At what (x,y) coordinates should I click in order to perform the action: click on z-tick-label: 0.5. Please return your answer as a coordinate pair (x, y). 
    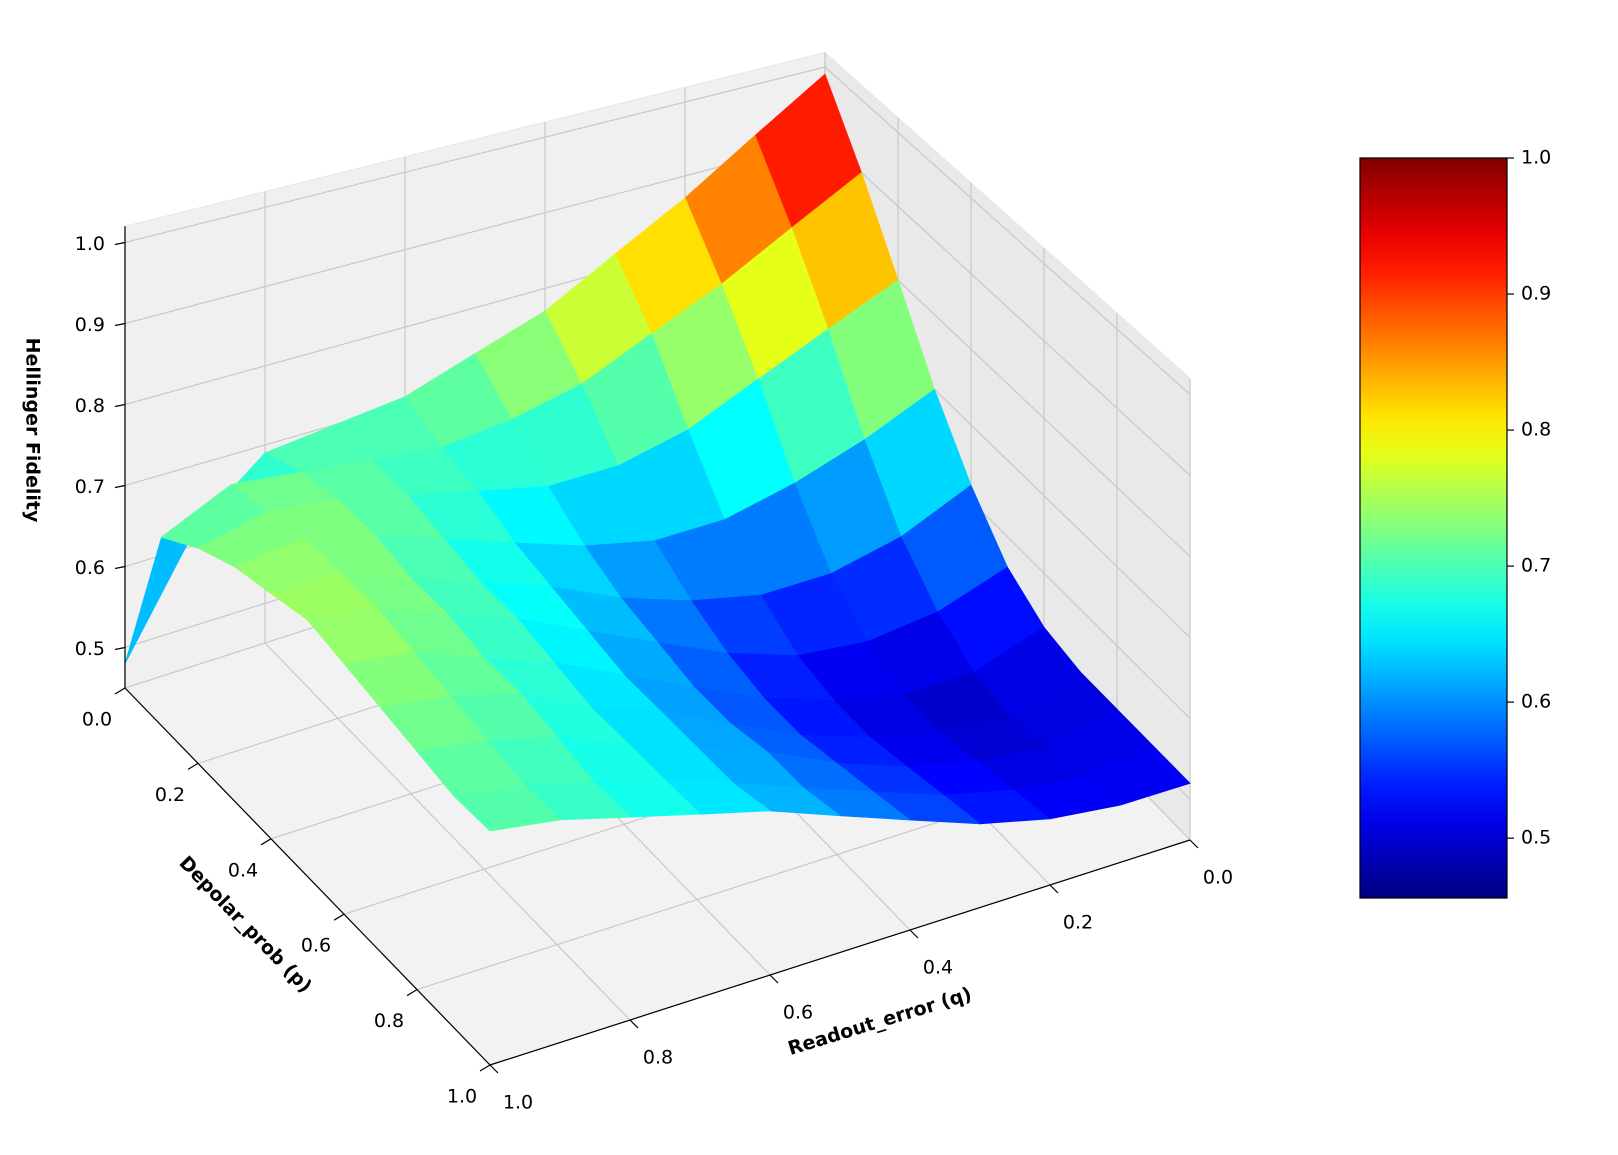
    Looking at the image, I should click on (90, 649).